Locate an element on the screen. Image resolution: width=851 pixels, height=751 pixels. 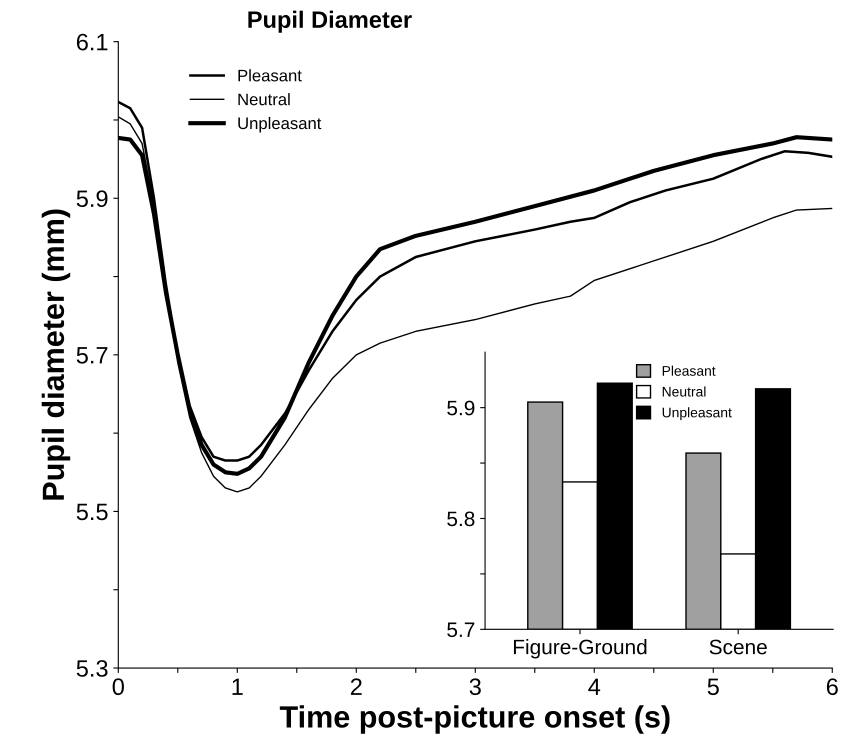
chart-title: Pupil Diameter is located at coordinates (330, 21).